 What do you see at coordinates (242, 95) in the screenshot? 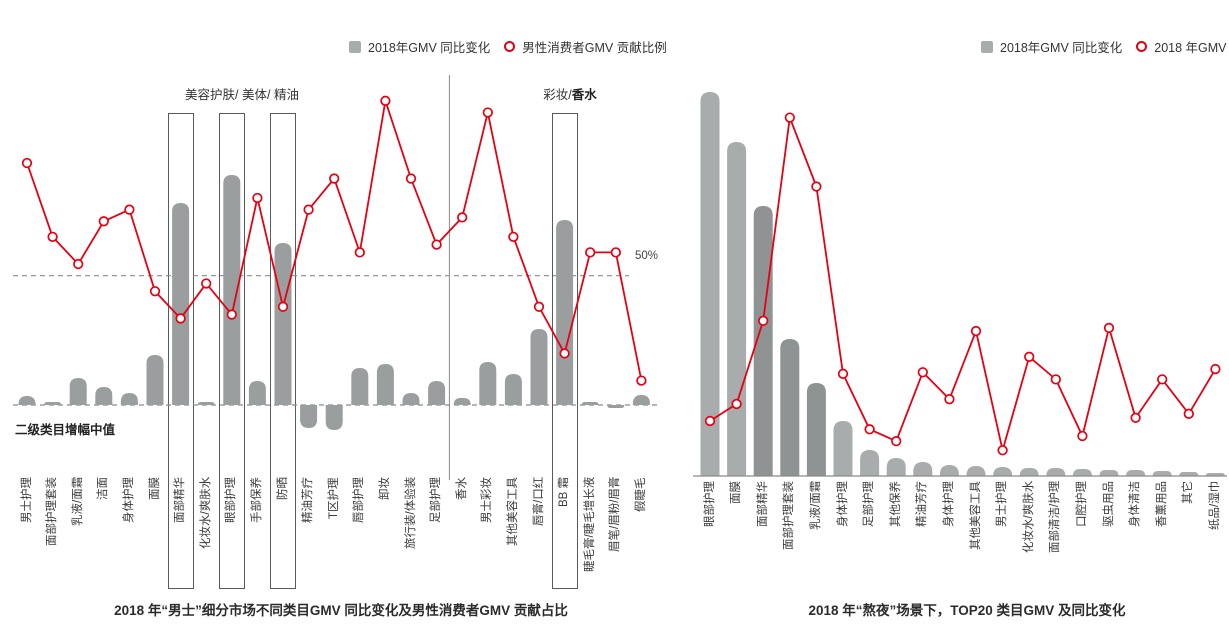
I see `annotation-text: 美容护肤/ 美体/ 精油` at bounding box center [242, 95].